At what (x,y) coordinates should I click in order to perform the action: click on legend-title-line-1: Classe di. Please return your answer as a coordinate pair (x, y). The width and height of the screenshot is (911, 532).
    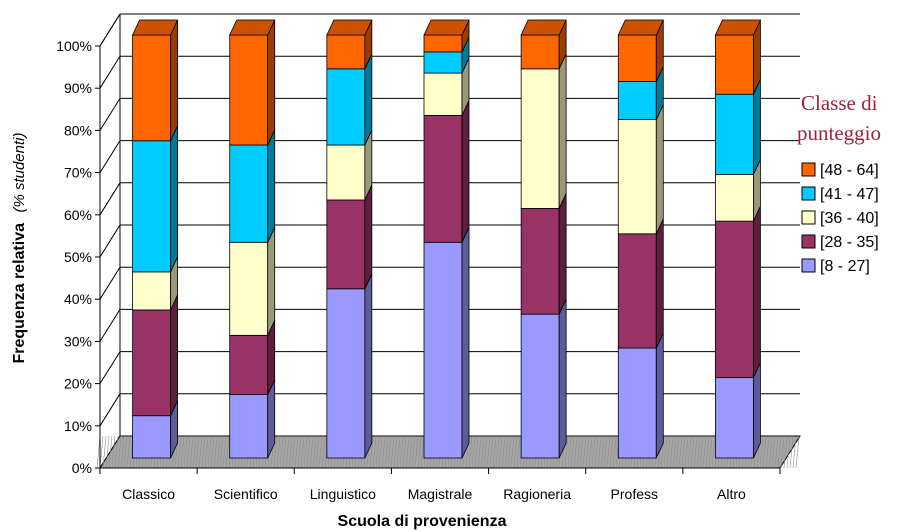
    Looking at the image, I should click on (839, 103).